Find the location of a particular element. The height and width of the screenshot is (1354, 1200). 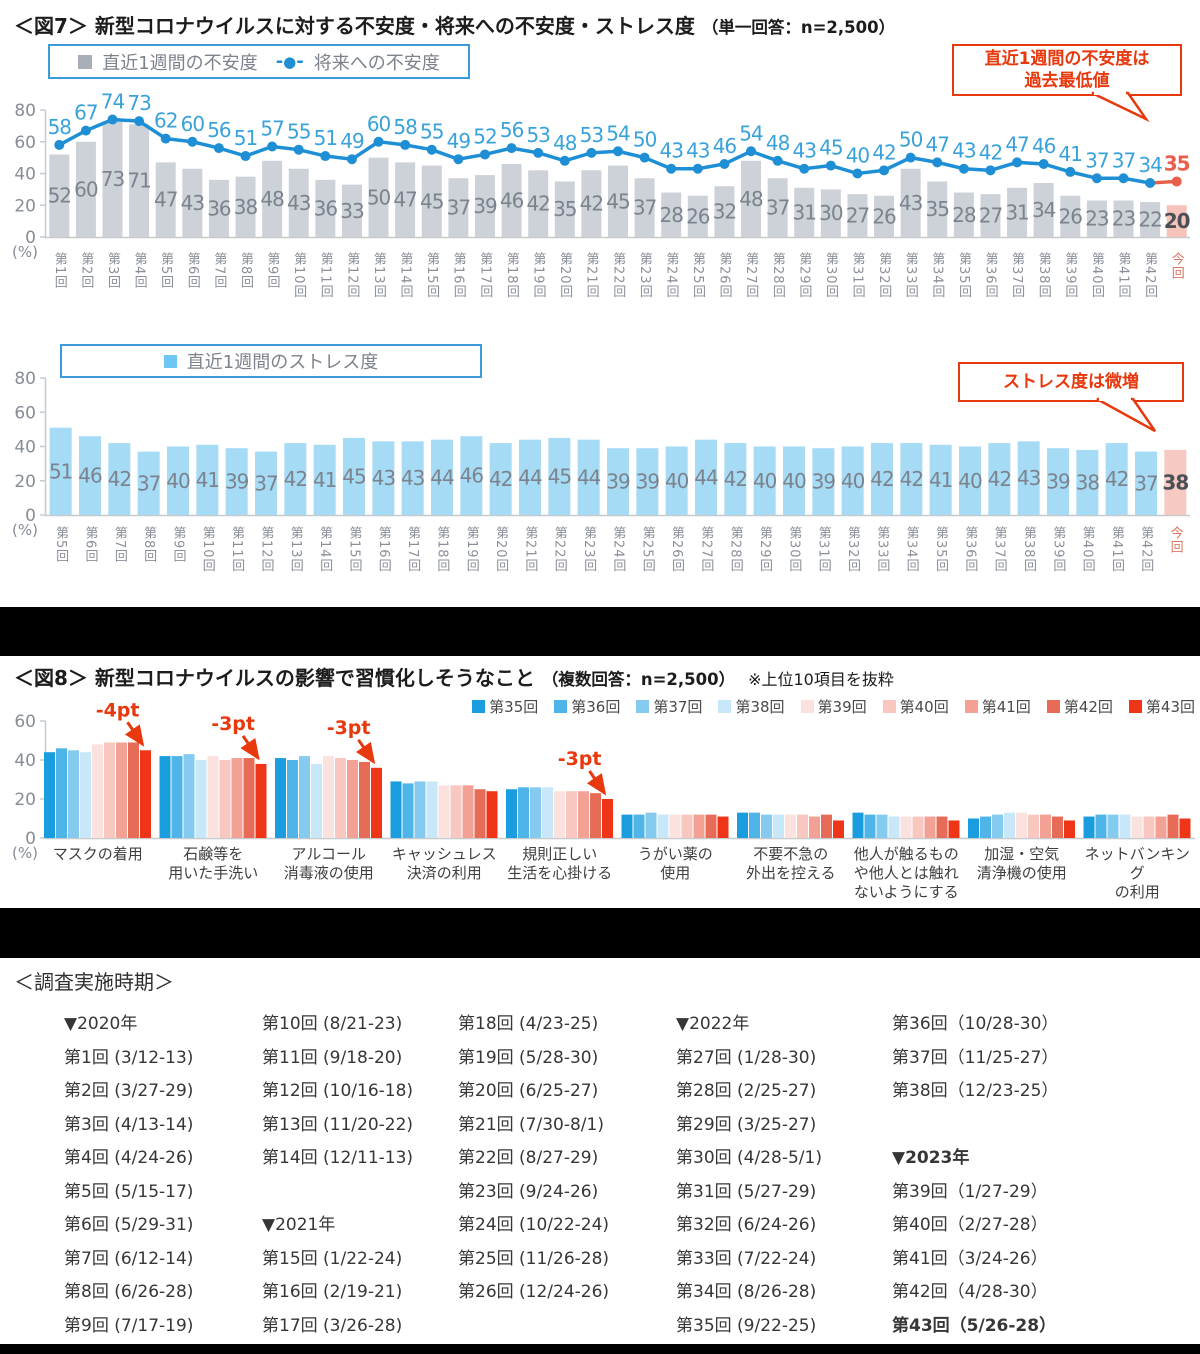

fig8-legend-item: 第42回 is located at coordinates (1079, 706).